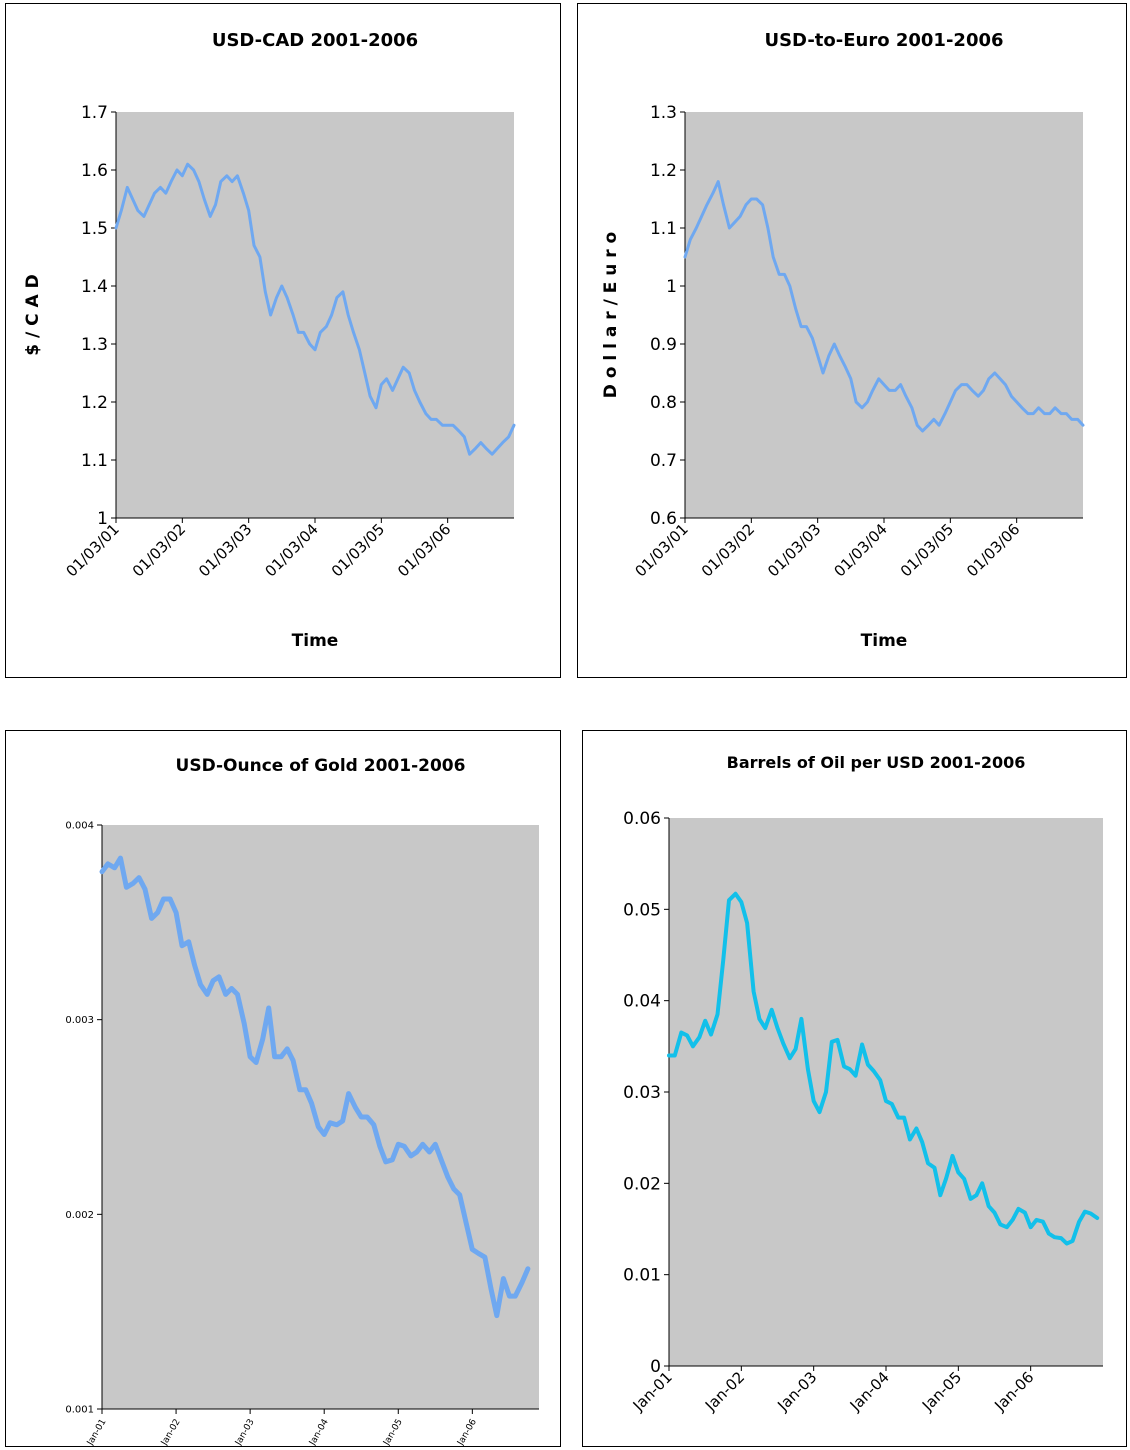 This screenshot has width=1130, height=1450. Describe the element at coordinates (321, 766) in the screenshot. I see `chart-title: USD-Ounce of Gold 2001-2006` at that location.